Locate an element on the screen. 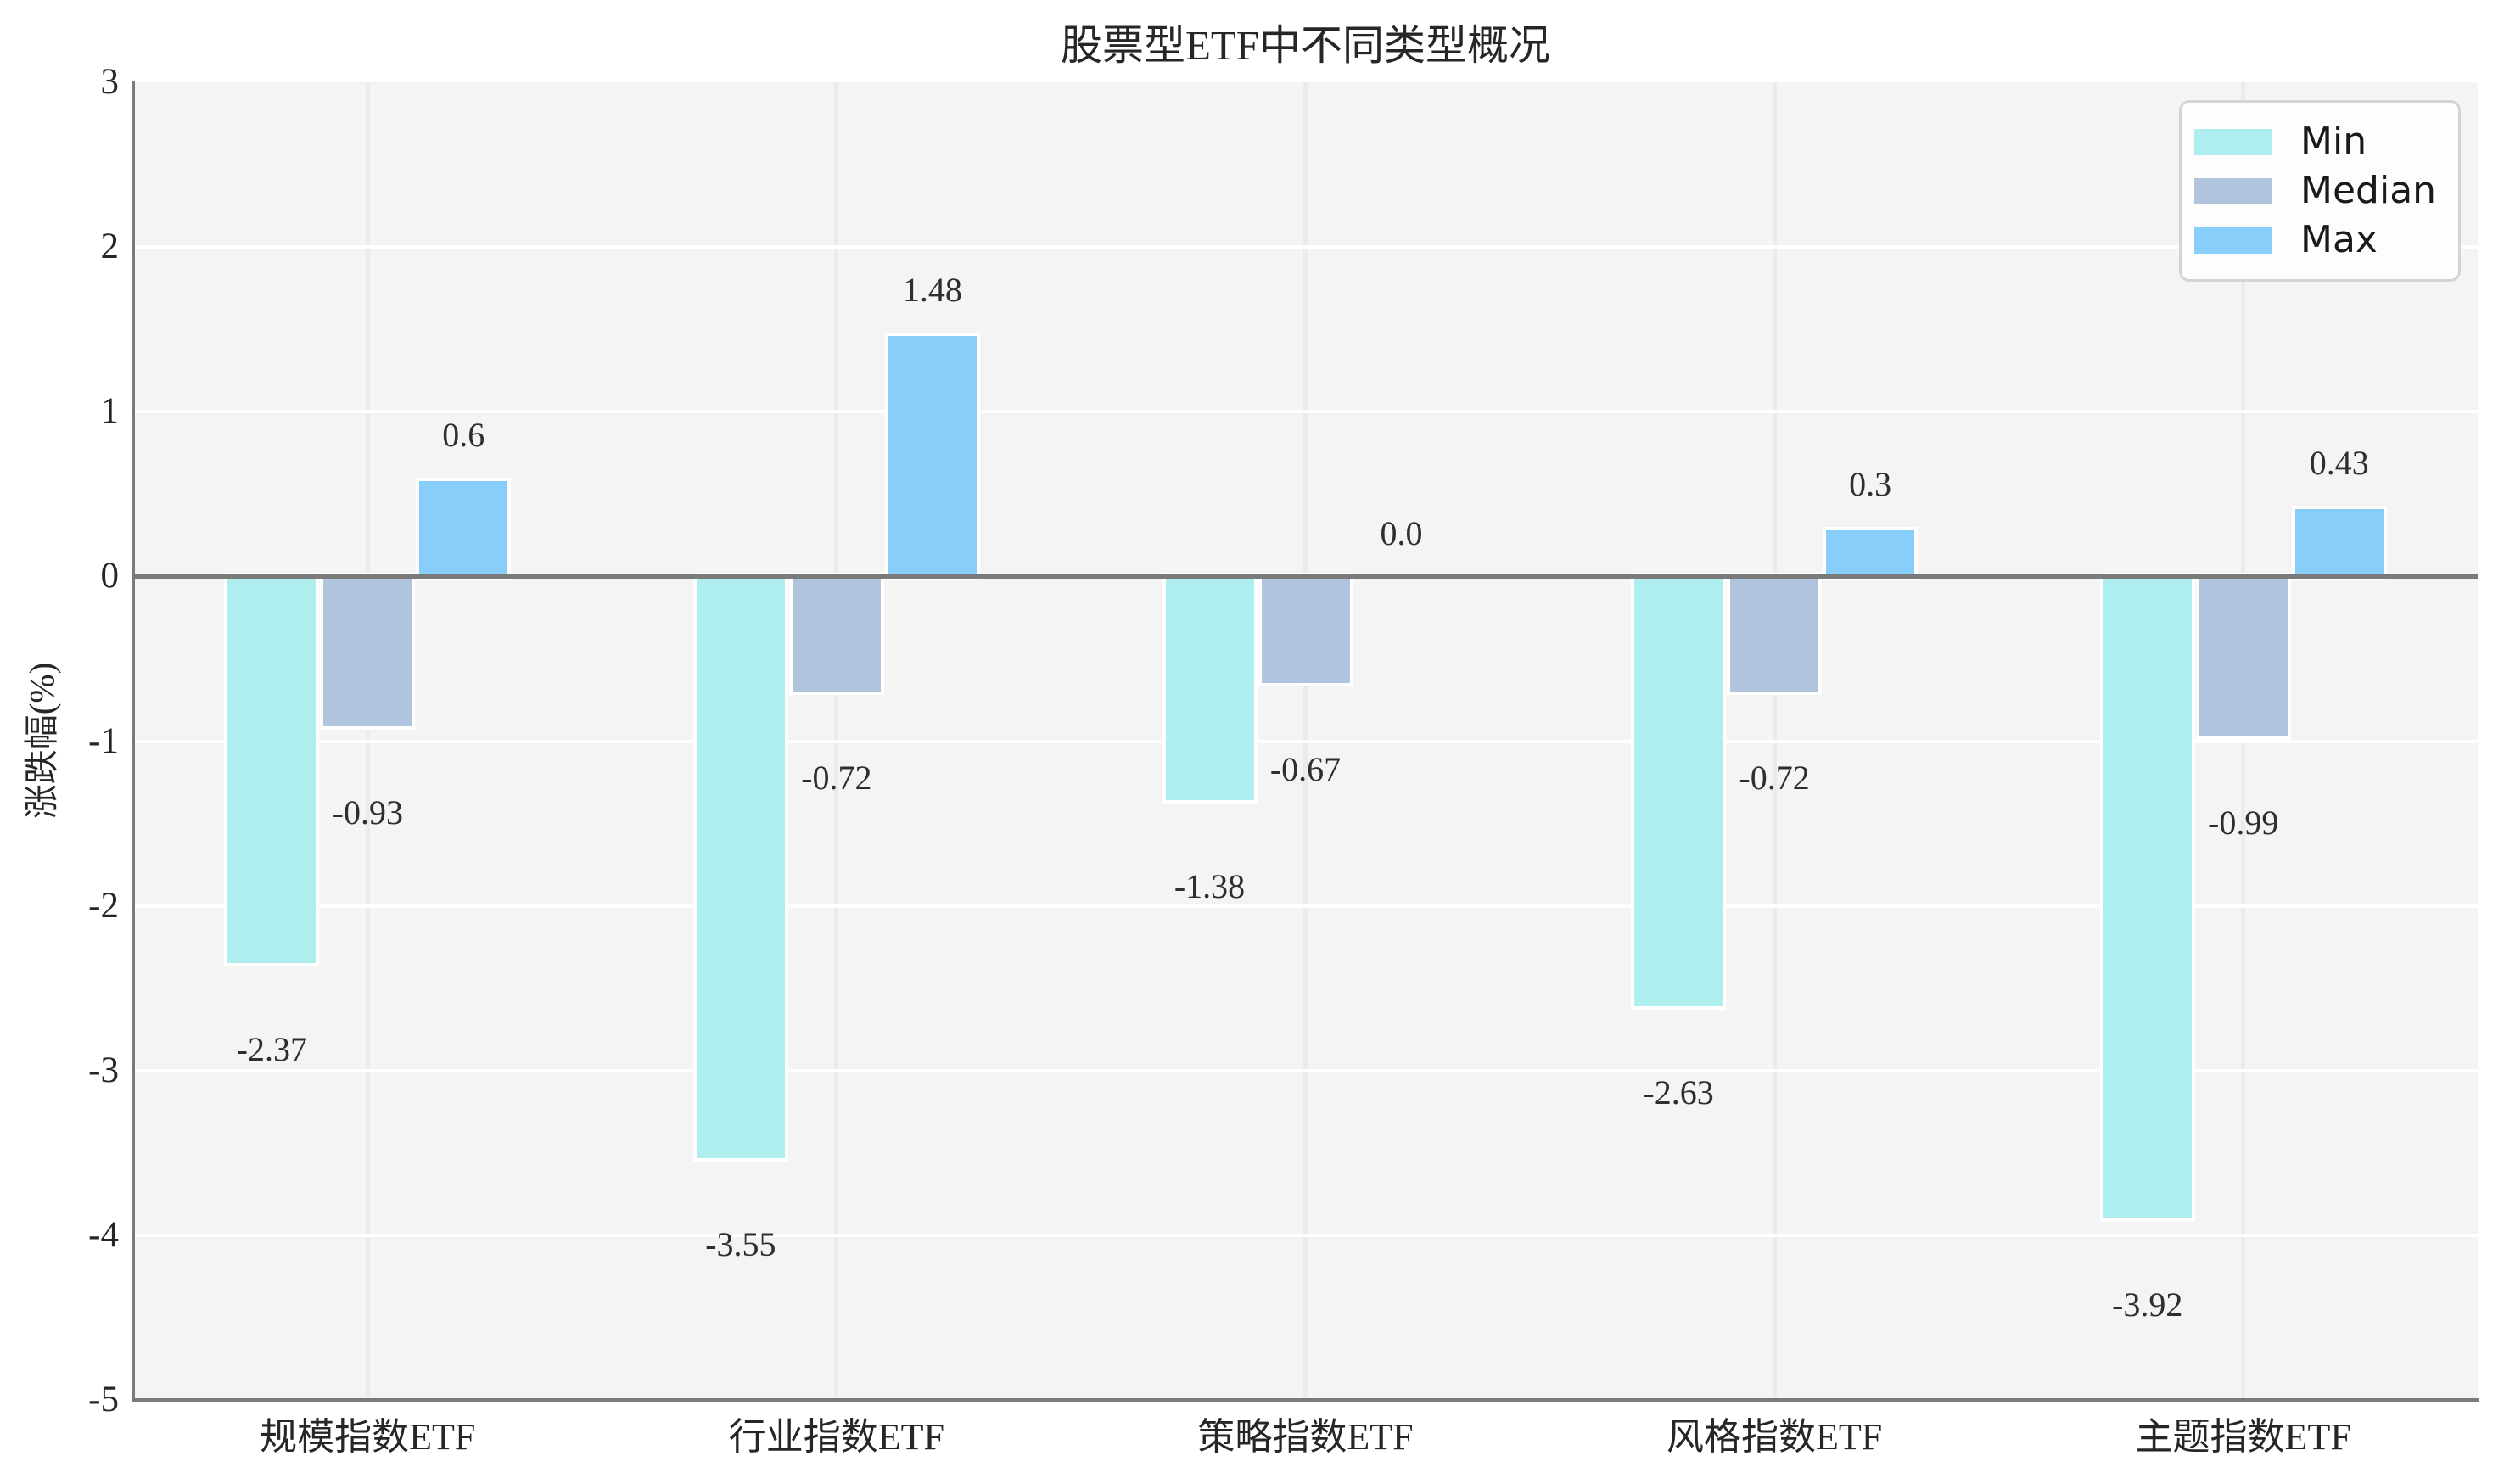 Image resolution: width=2504 pixels, height=1484 pixels. y-tick-label: -5 is located at coordinates (103, 1400).